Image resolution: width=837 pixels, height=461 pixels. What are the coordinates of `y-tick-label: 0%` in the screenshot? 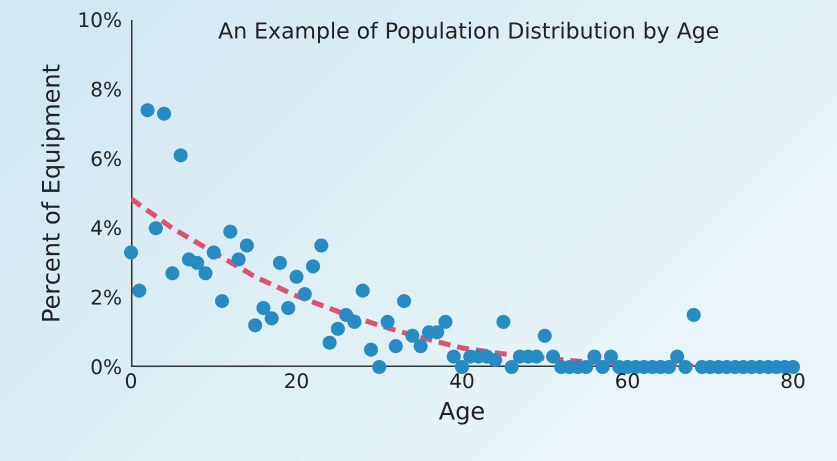 It's located at (106, 367).